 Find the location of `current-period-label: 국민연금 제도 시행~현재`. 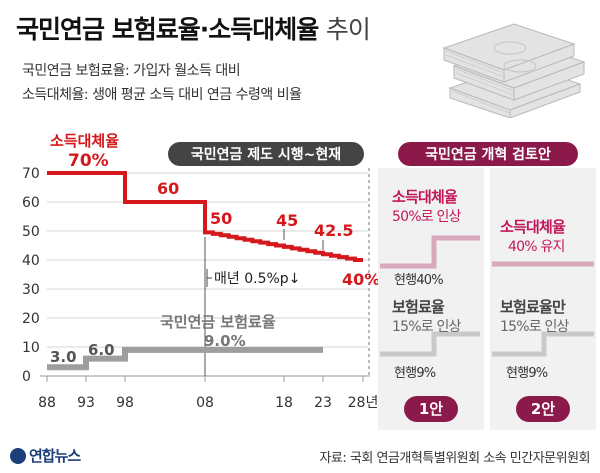

current-period-label: 국민연금 제도 시행~현재 is located at coordinates (266, 154).